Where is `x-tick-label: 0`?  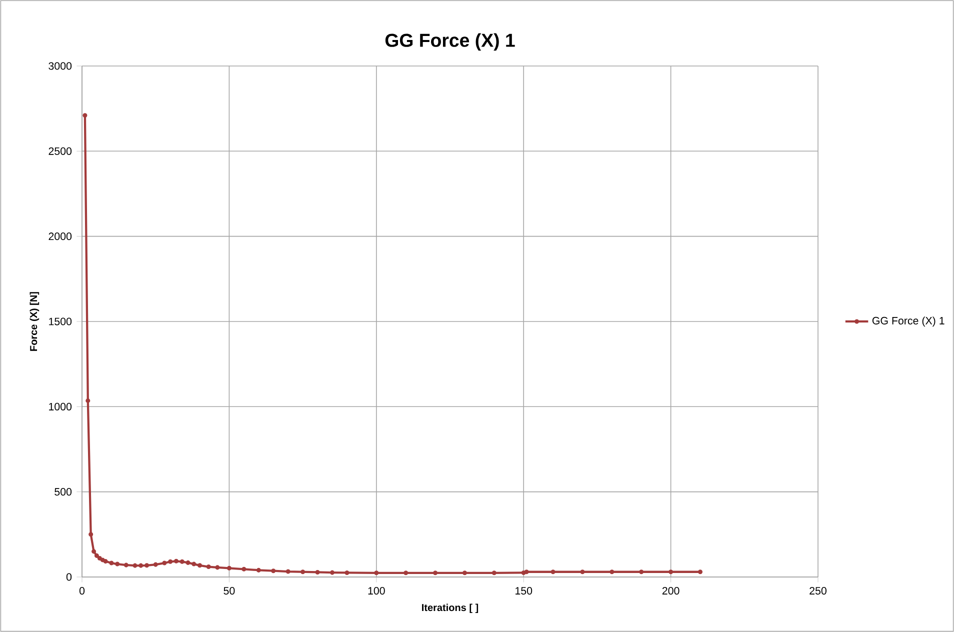 x-tick-label: 0 is located at coordinates (82, 591).